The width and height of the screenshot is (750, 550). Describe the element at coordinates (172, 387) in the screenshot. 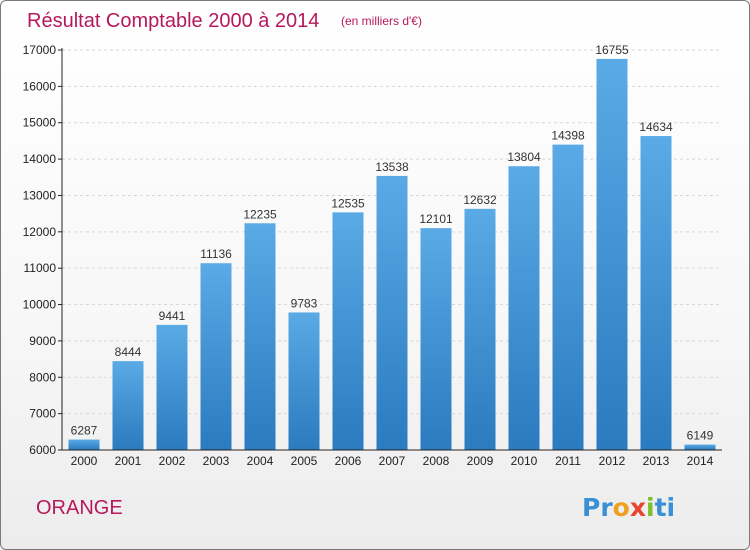

I see `bar-2002` at that location.